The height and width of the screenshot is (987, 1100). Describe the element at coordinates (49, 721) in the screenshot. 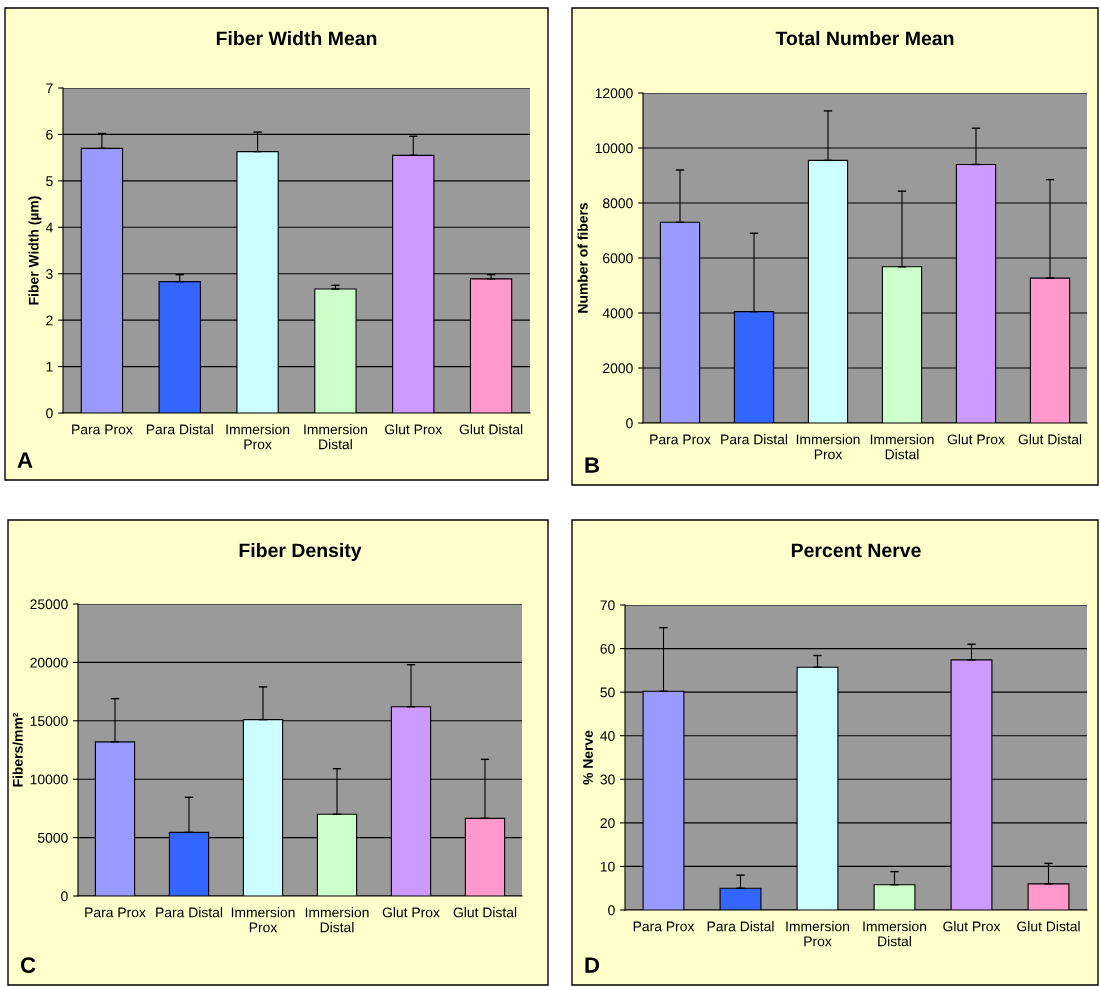

I see `y-tick-label: 15000` at that location.